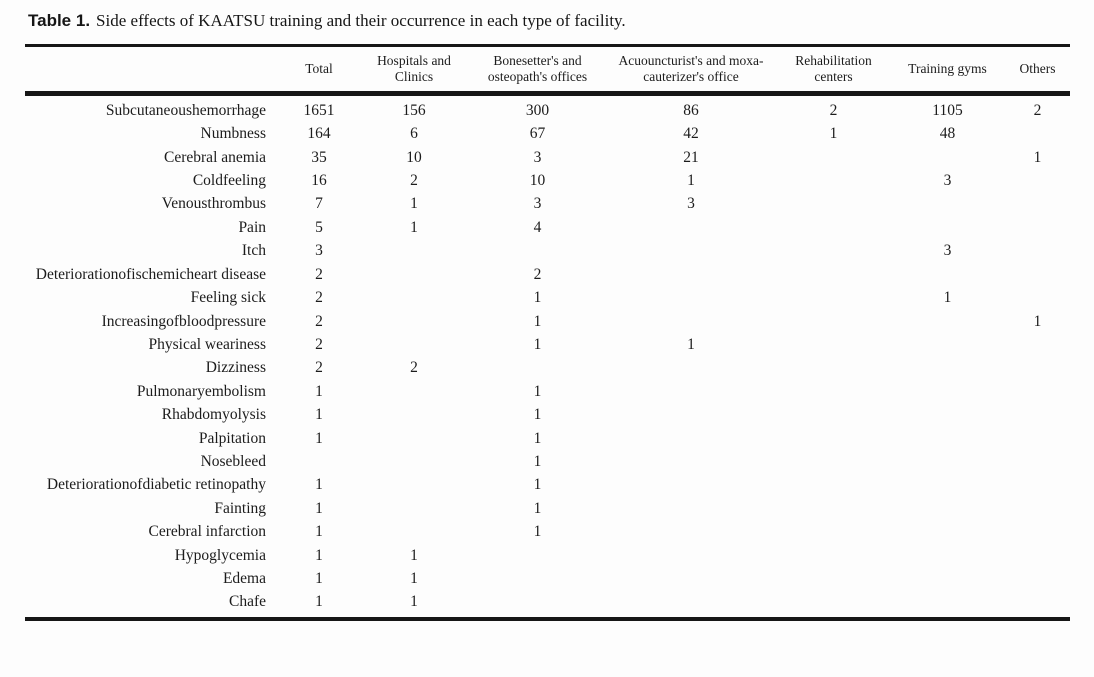 The image size is (1094, 677). I want to click on row-label: Coldfeeling, so click(229, 181).